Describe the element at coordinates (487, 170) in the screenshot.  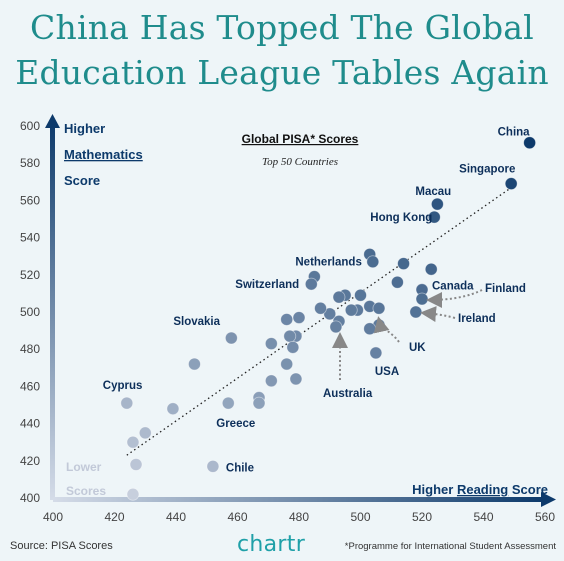
I see `point-label: Singapore` at that location.